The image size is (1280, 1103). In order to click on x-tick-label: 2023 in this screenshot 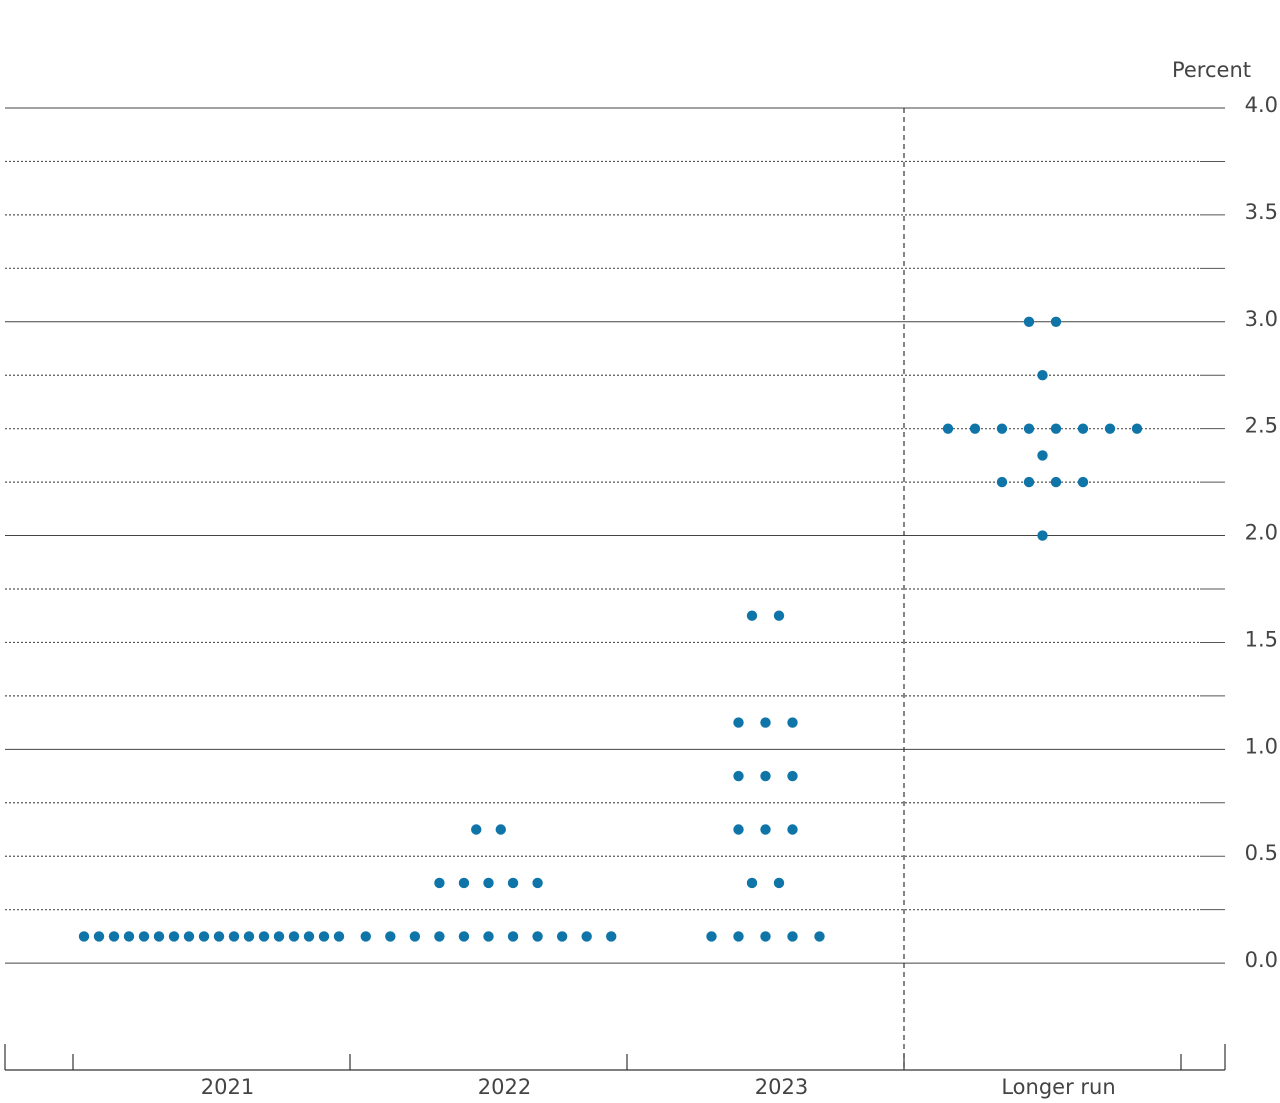, I will do `click(781, 1087)`.